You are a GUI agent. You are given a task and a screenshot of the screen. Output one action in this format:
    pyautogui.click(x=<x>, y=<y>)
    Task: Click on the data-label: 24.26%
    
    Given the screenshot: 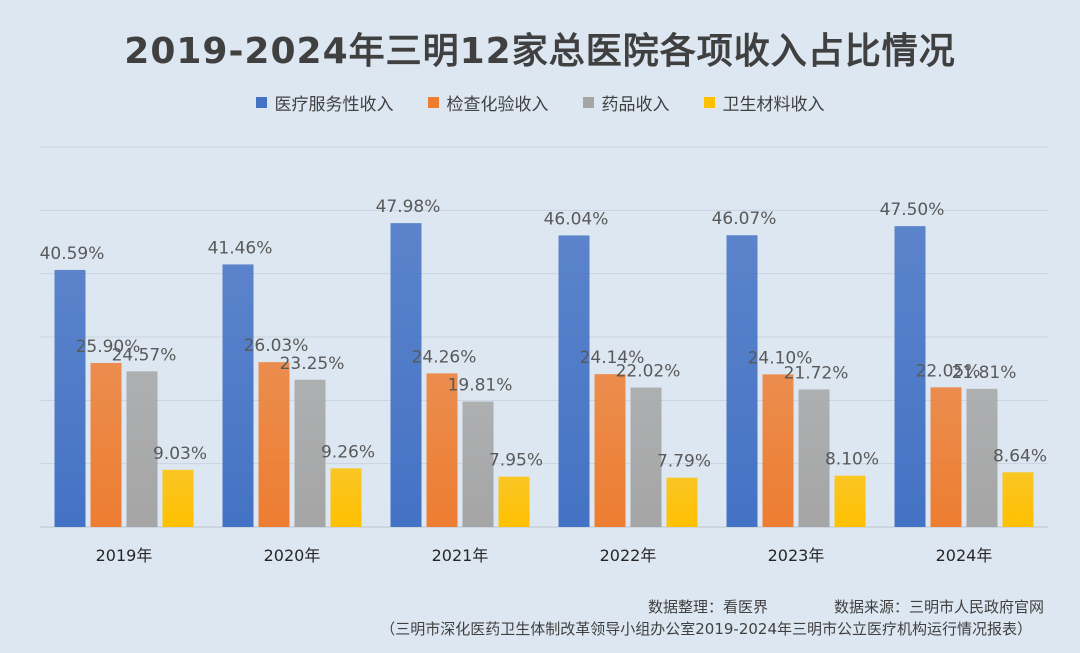 What is the action you would take?
    pyautogui.click(x=444, y=357)
    